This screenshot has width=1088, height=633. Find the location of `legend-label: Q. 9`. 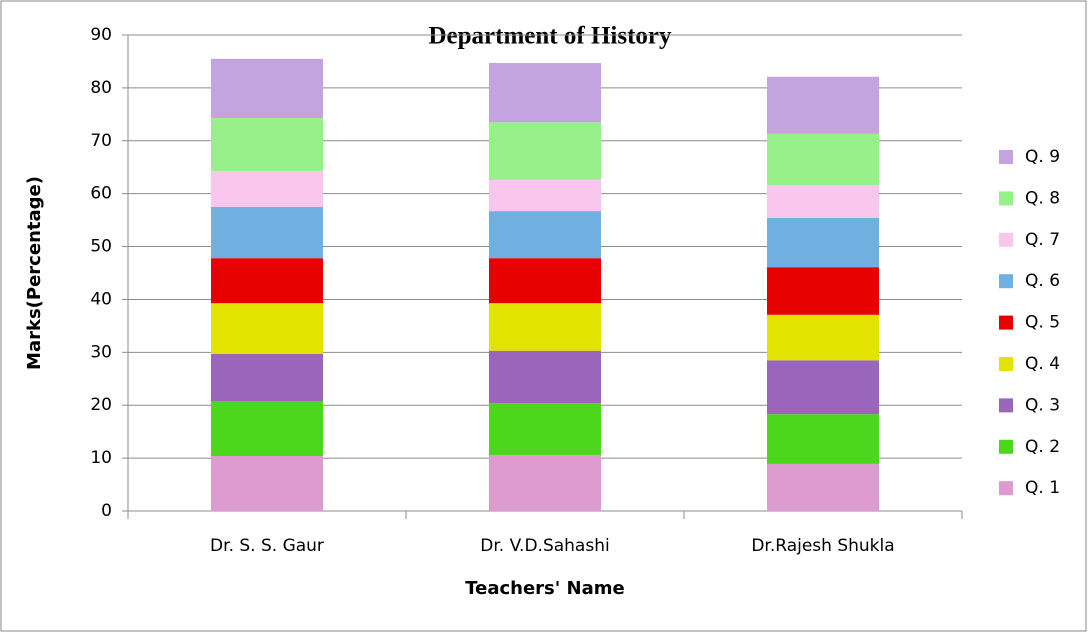

legend-label: Q. 9 is located at coordinates (1042, 157).